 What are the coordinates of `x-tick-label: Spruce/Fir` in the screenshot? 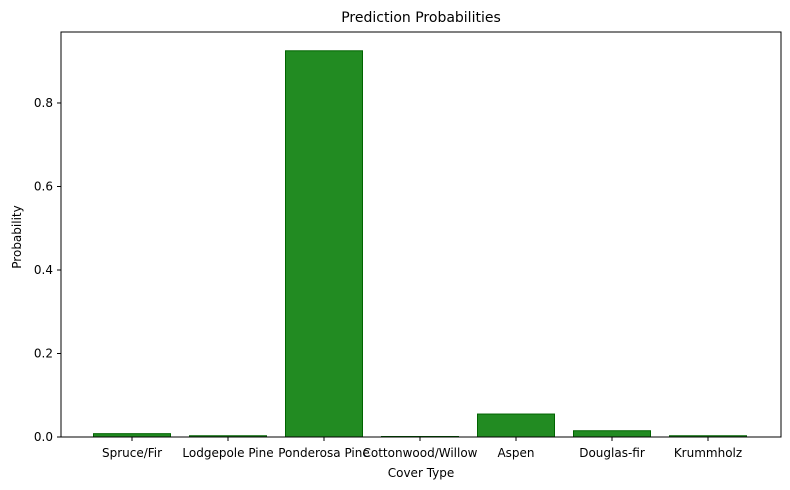 It's located at (132, 453).